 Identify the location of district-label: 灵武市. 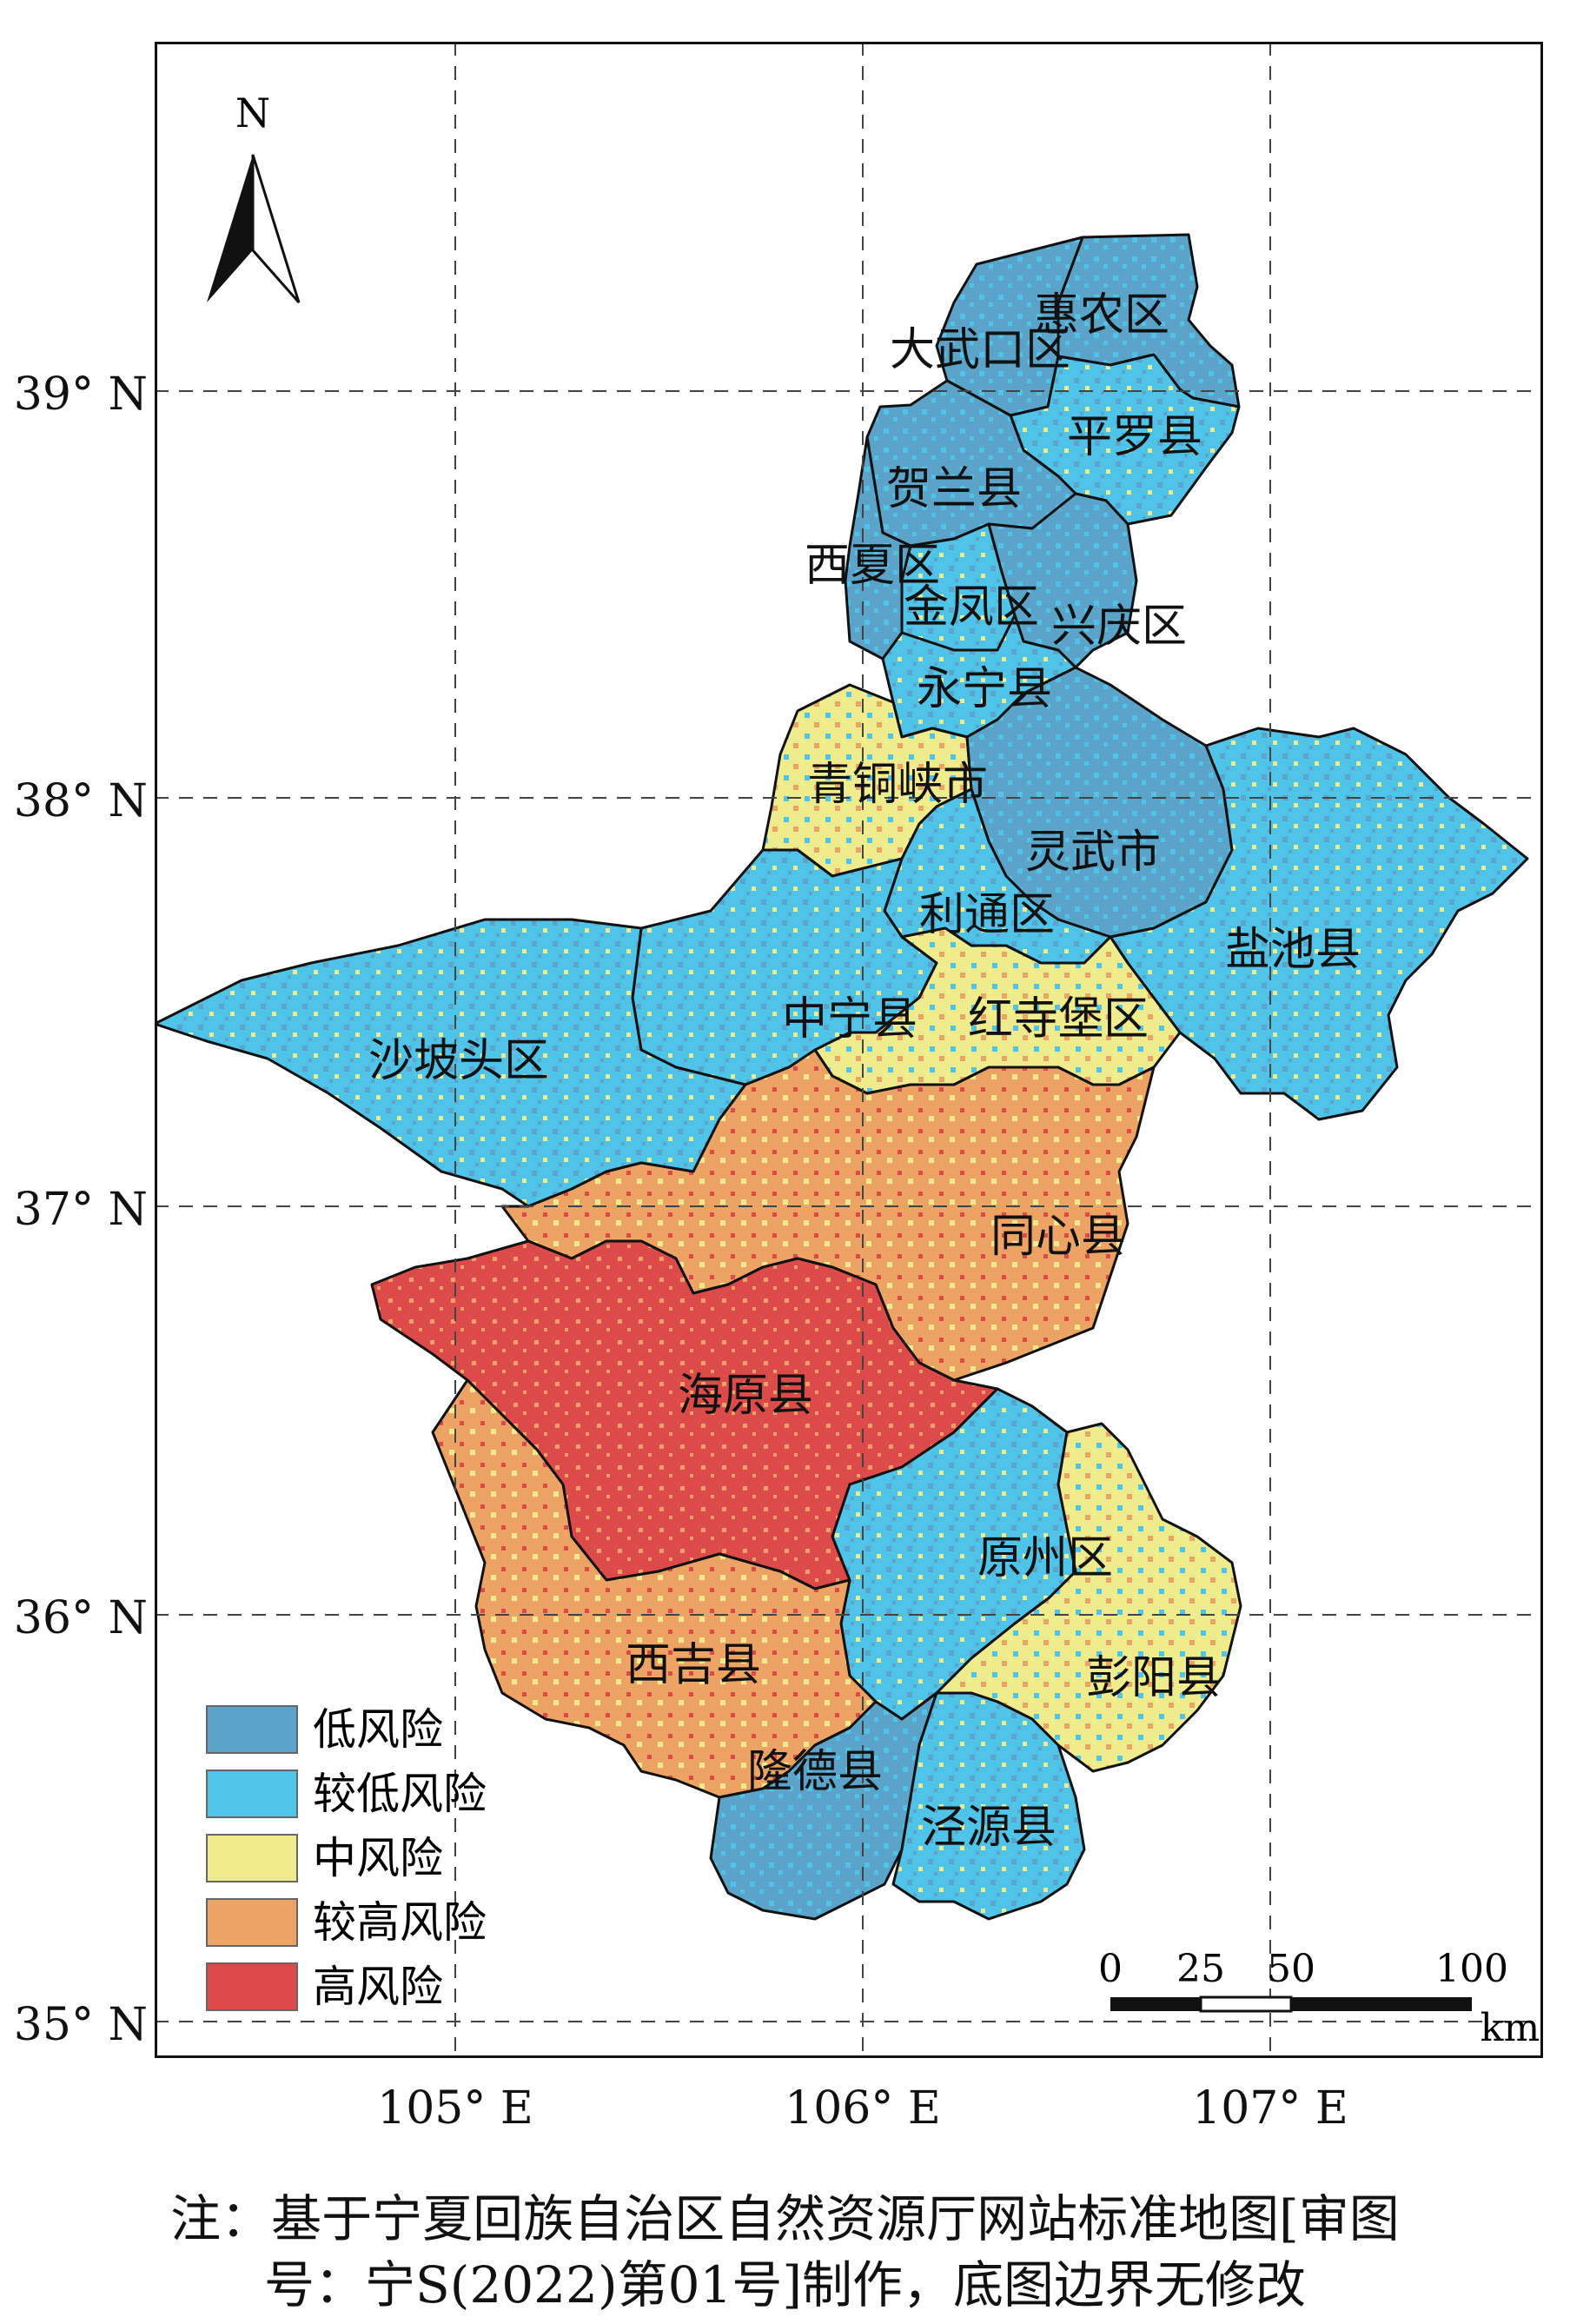
(1093, 853).